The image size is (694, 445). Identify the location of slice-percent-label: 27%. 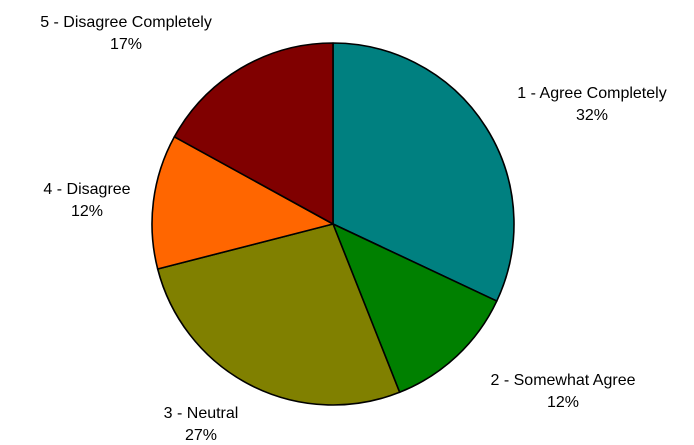
(201, 435).